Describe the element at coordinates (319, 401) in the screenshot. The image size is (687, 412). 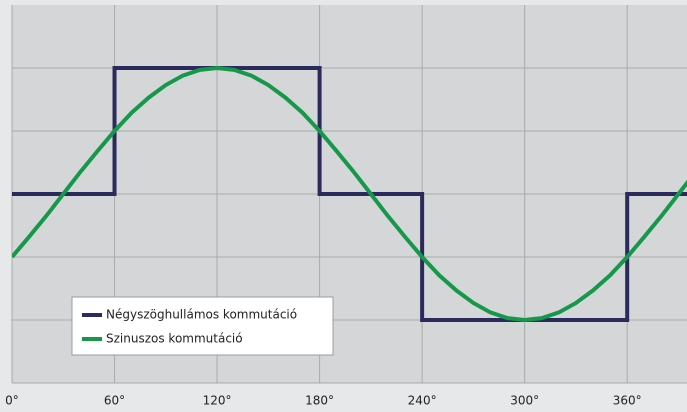
I see `x-tick-label: 180°` at that location.